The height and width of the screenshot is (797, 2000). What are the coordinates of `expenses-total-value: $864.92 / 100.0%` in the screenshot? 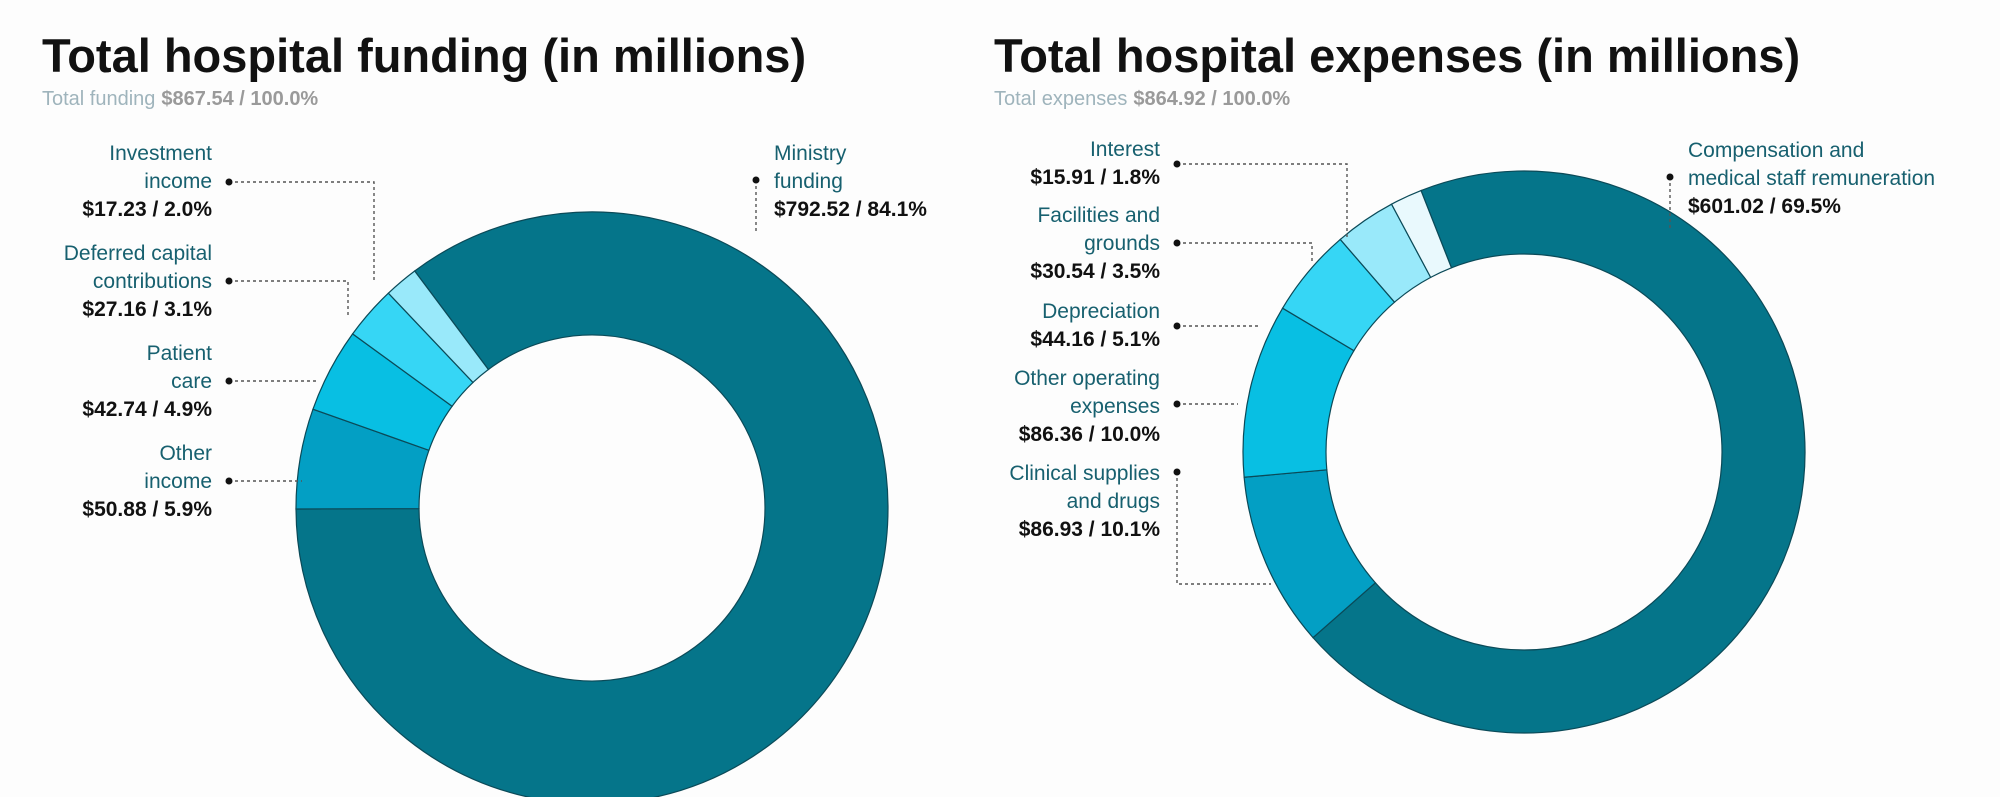 It's located at (1211, 99).